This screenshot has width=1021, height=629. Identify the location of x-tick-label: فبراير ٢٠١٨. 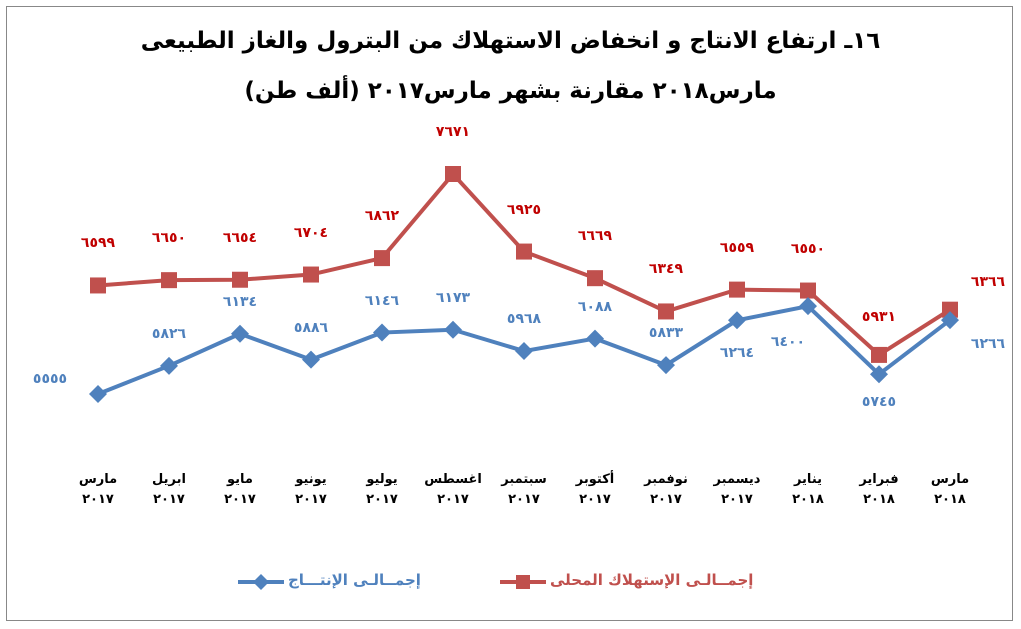
(879, 489).